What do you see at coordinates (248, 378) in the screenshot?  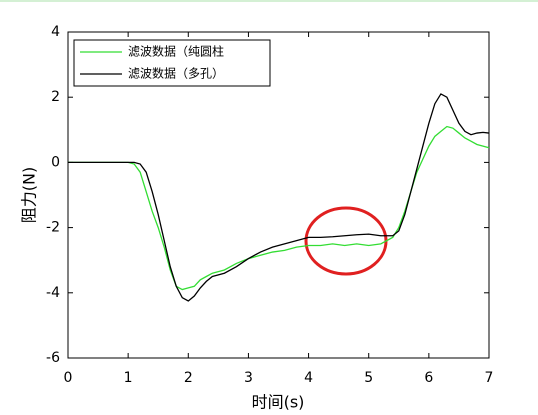 I see `x-tick-label: 3` at bounding box center [248, 378].